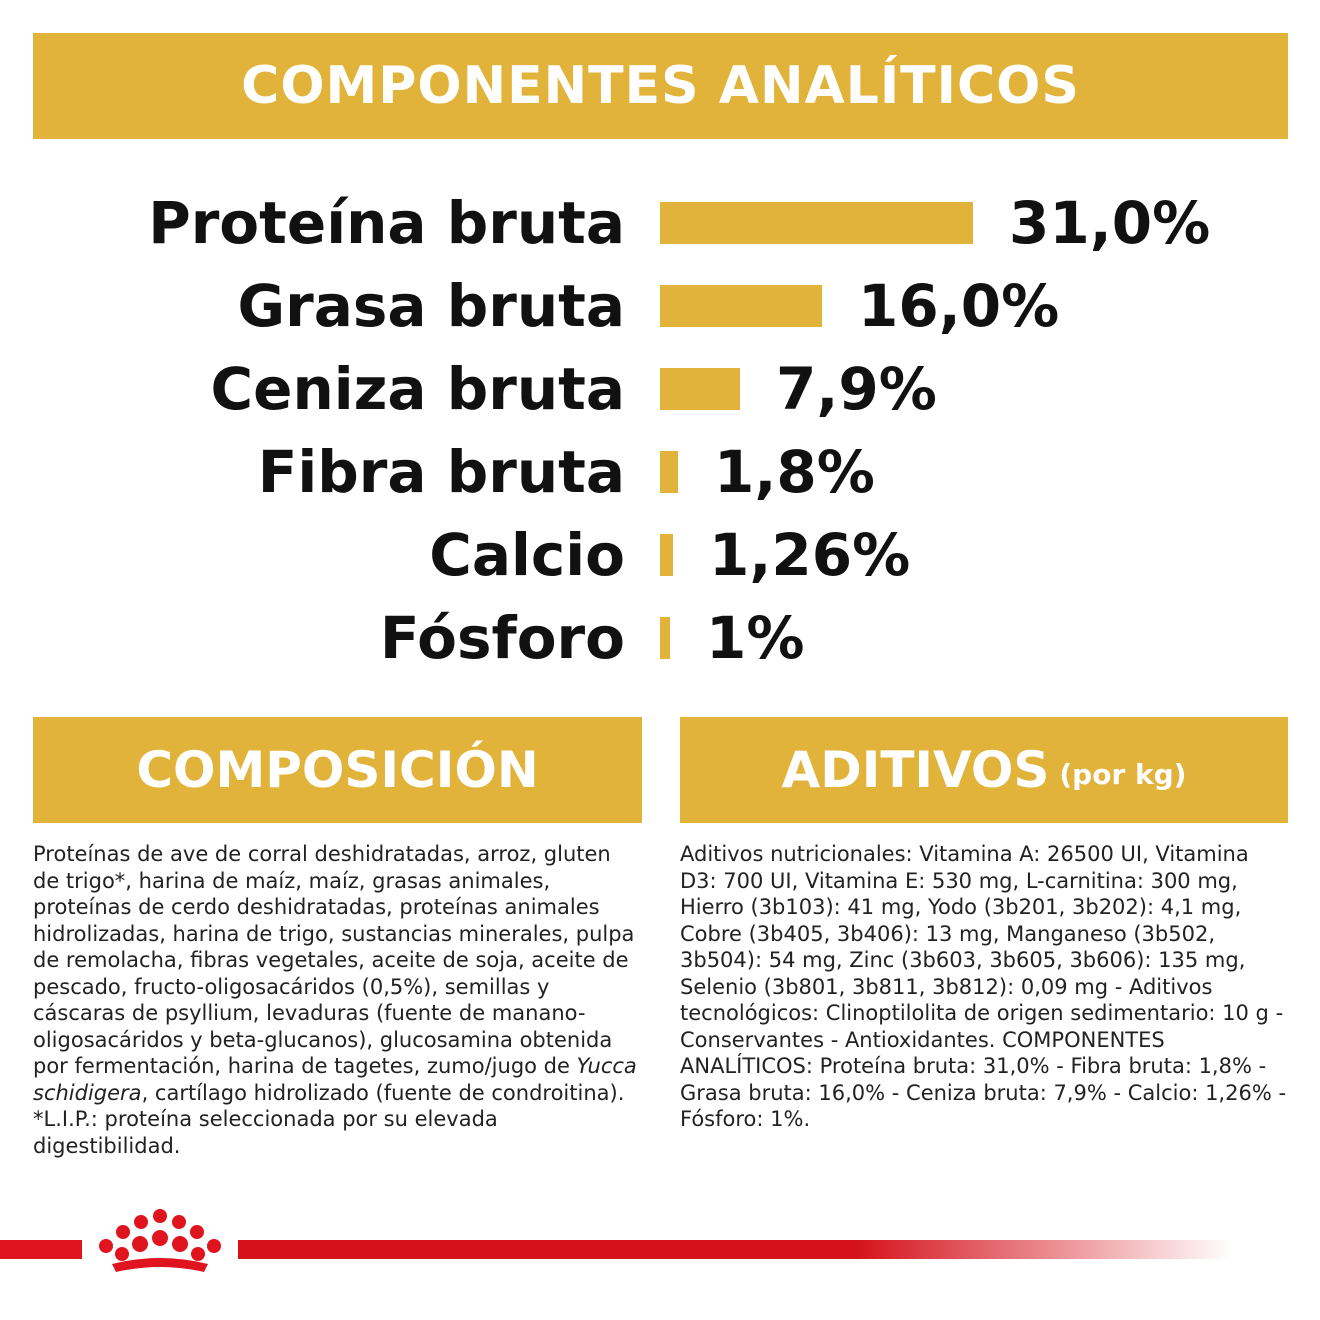 Image resolution: width=1320 pixels, height=1320 pixels. Describe the element at coordinates (856, 389) in the screenshot. I see `component-value: 7,9%` at that location.